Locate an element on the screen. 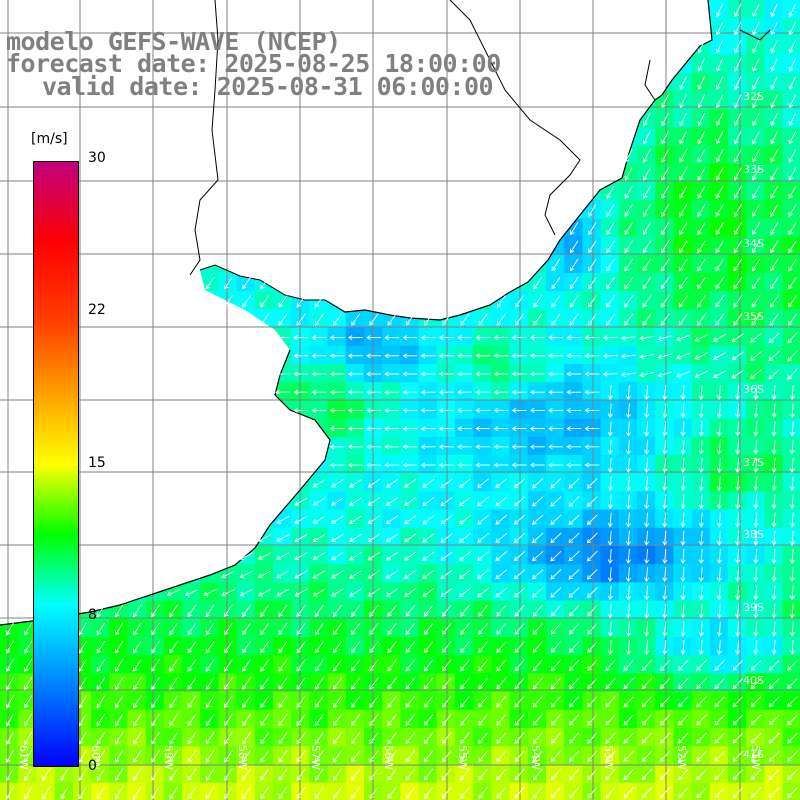  title-model: modelo GEFS-WAVE (NCEP) is located at coordinates (173, 41).